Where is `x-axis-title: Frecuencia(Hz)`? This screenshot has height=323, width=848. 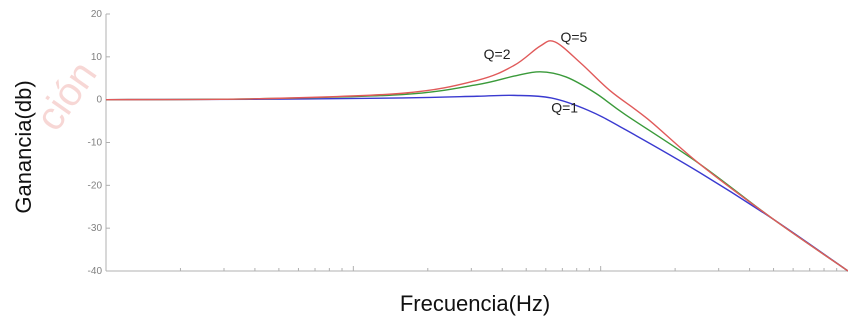 x-axis-title: Frecuencia(Hz) is located at coordinates (475, 303).